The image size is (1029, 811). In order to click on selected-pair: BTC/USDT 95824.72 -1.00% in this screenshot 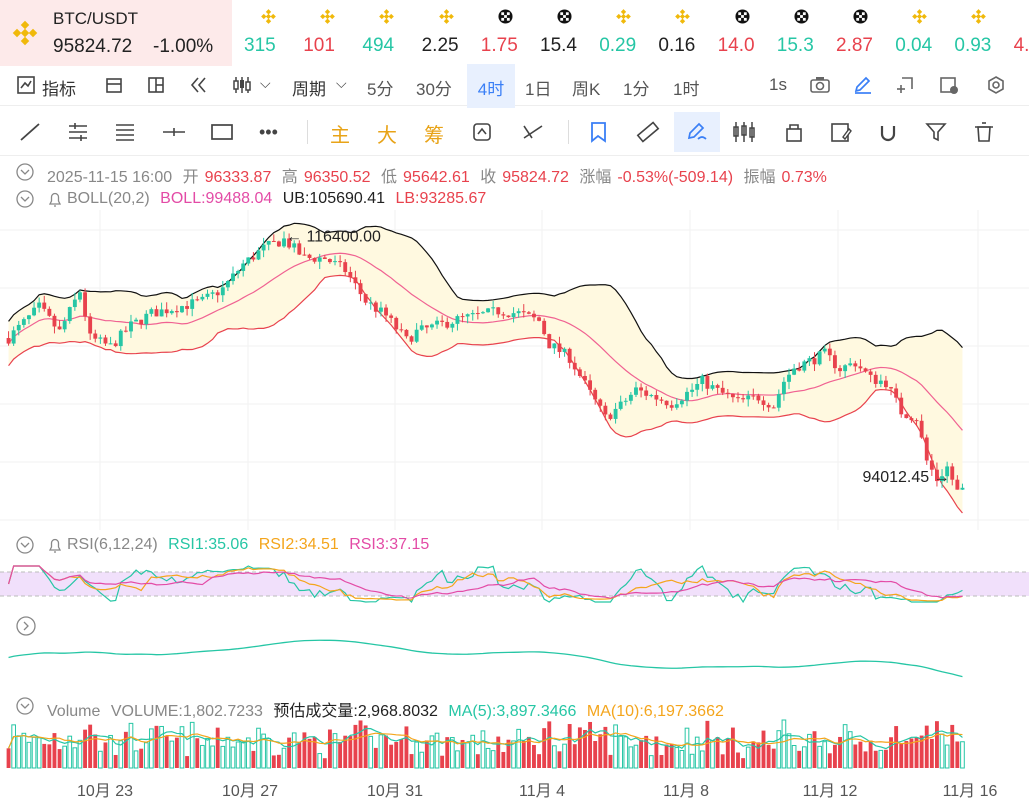, I will do `click(116, 33)`.